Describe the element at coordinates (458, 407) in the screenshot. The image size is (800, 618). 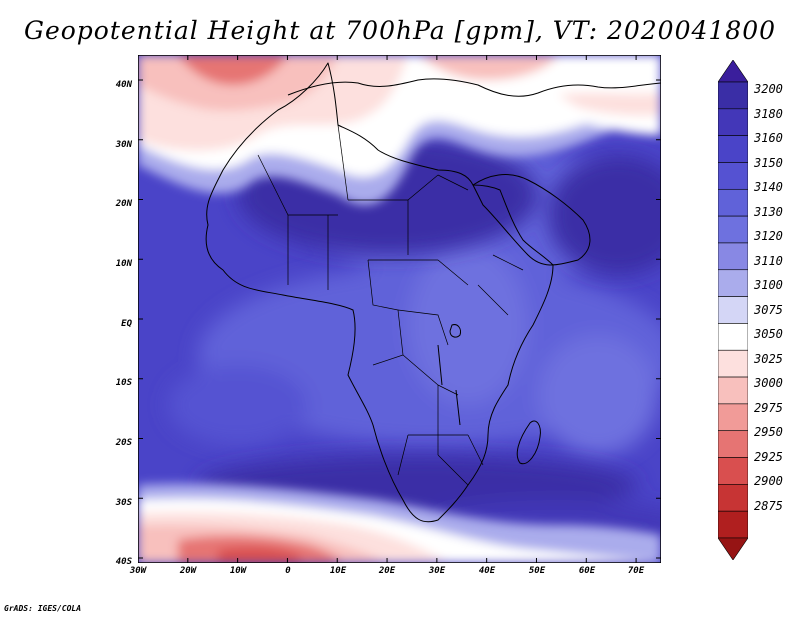
I see `lake-malawi` at that location.